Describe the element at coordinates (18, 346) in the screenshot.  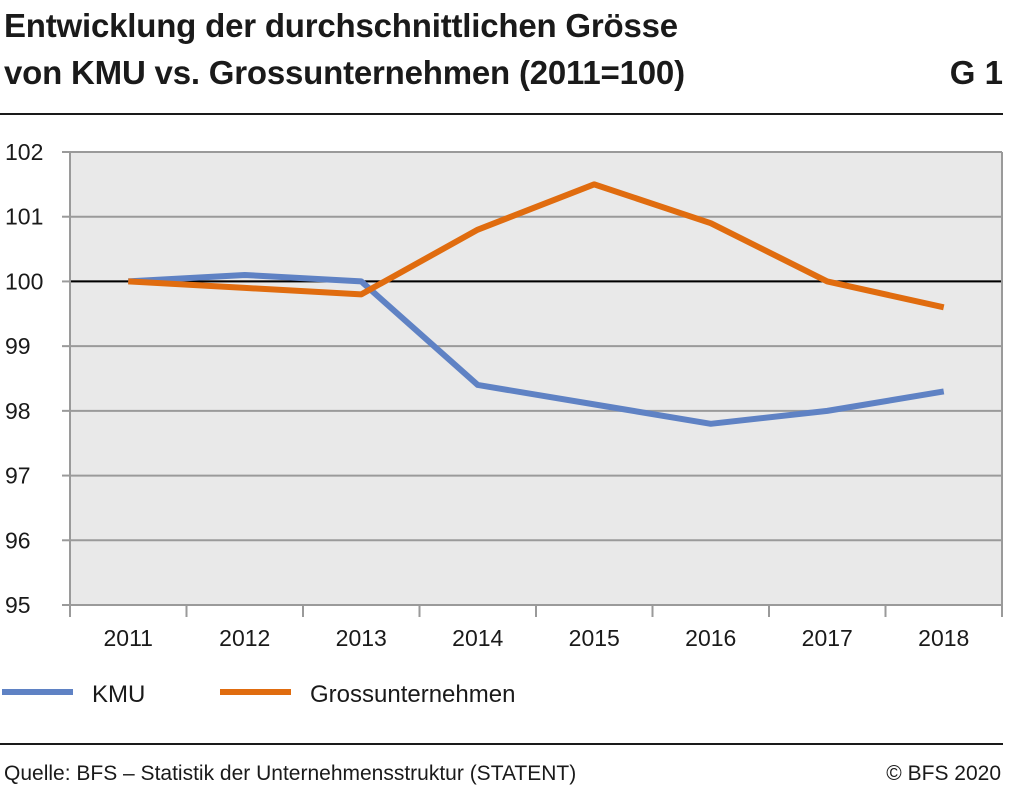
I see `y-tick-label: 99` at that location.